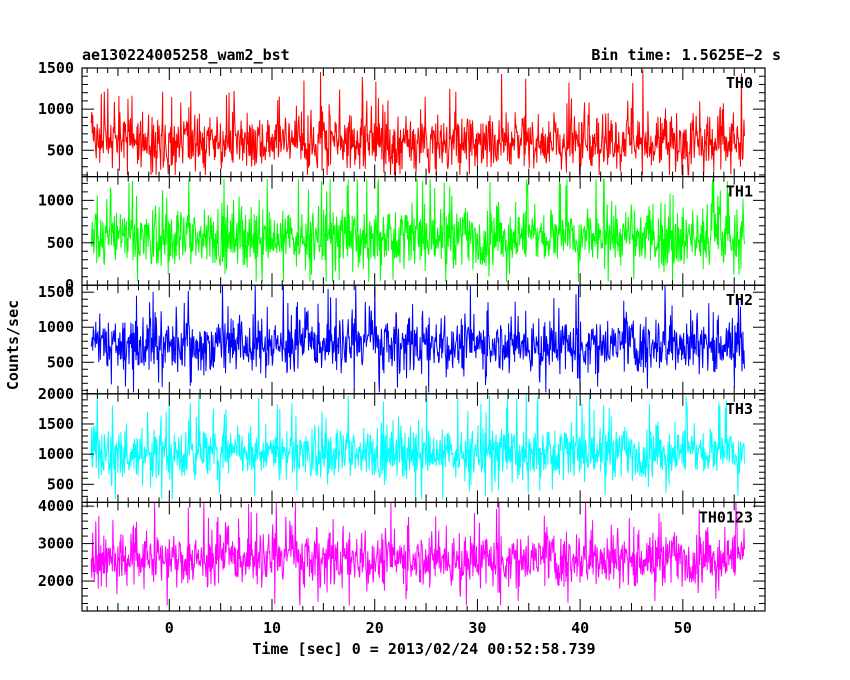 This screenshot has height=680, width=850. Describe the element at coordinates (739, 409) in the screenshot. I see `panel-label: TH3` at that location.